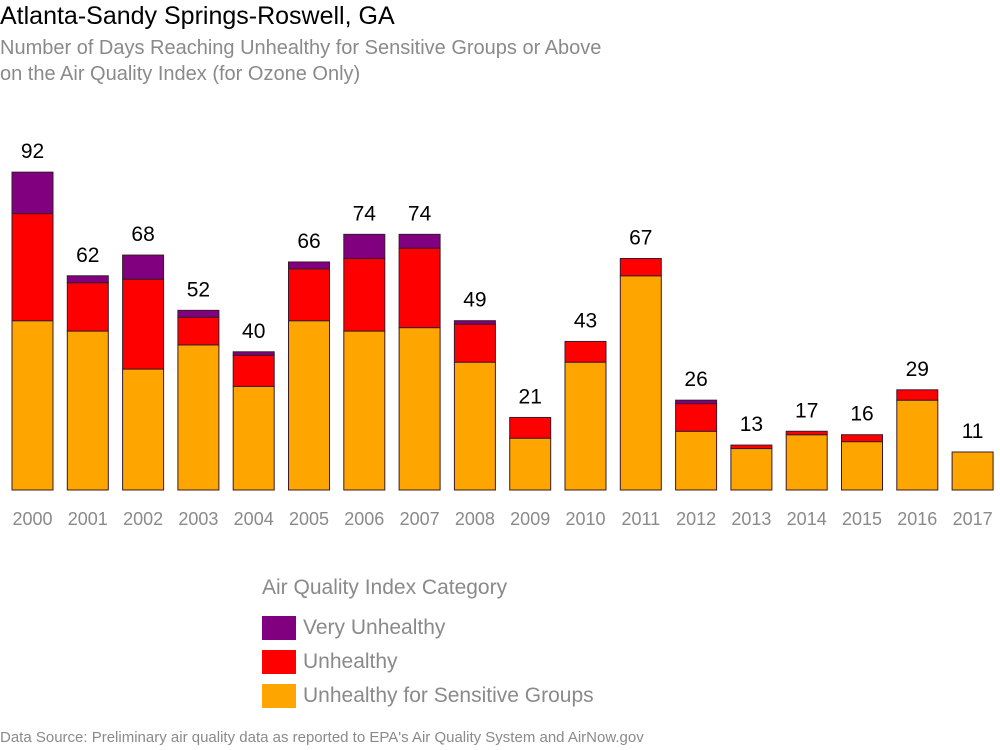 This screenshot has height=750, width=1000. Describe the element at coordinates (309, 405) in the screenshot. I see `bar-2005-unhealthy-for-sensitive-groups` at that location.